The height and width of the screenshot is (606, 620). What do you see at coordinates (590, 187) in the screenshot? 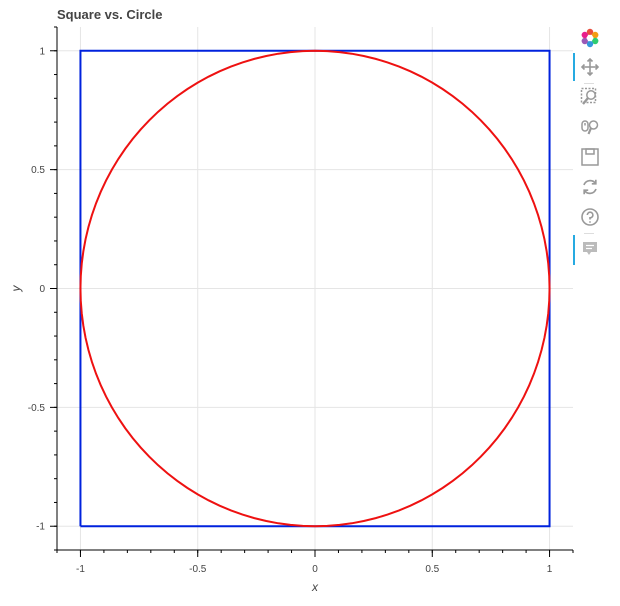
I see `reset-icon` at bounding box center [590, 187].